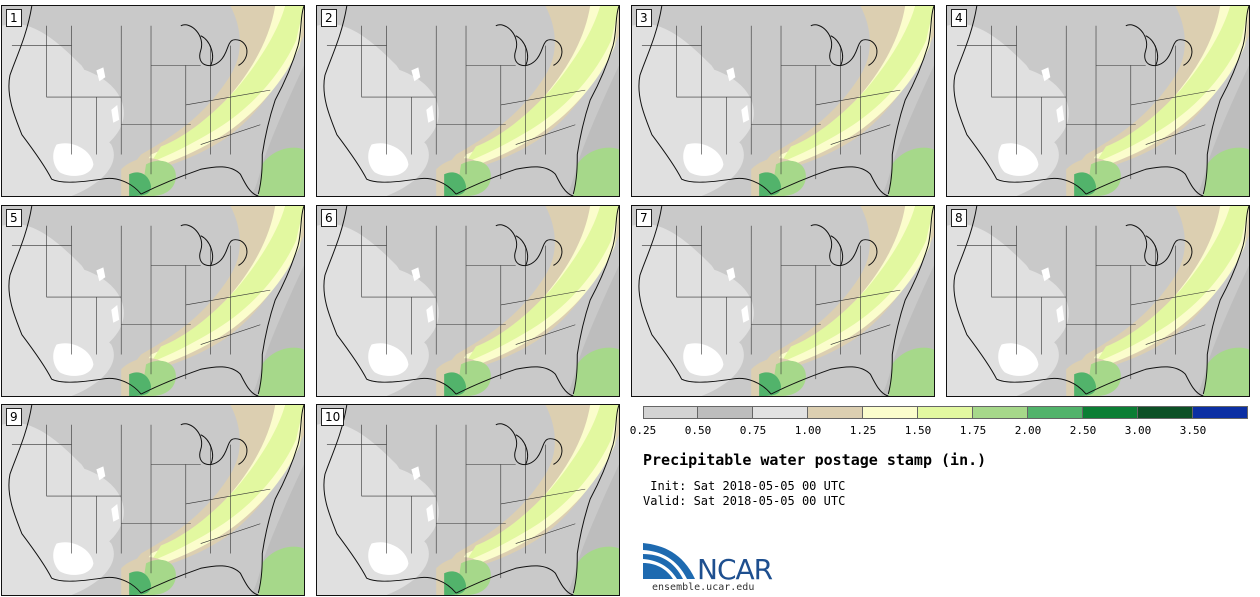  Describe the element at coordinates (669, 561) in the screenshot. I see `ncar-logo-icon` at that location.